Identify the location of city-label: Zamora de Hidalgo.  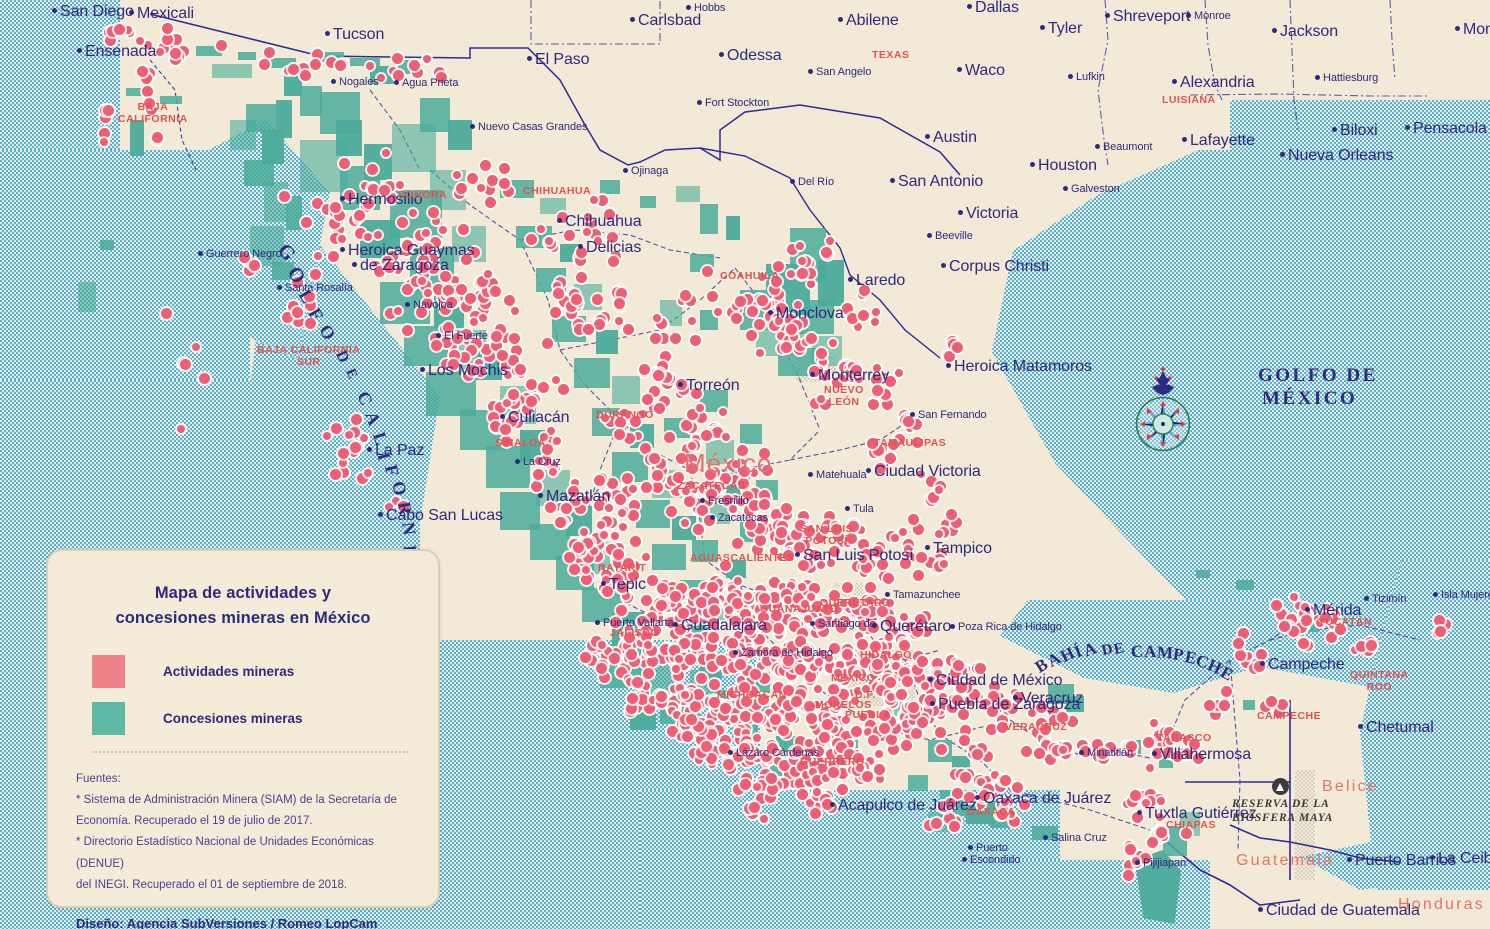
(783, 653).